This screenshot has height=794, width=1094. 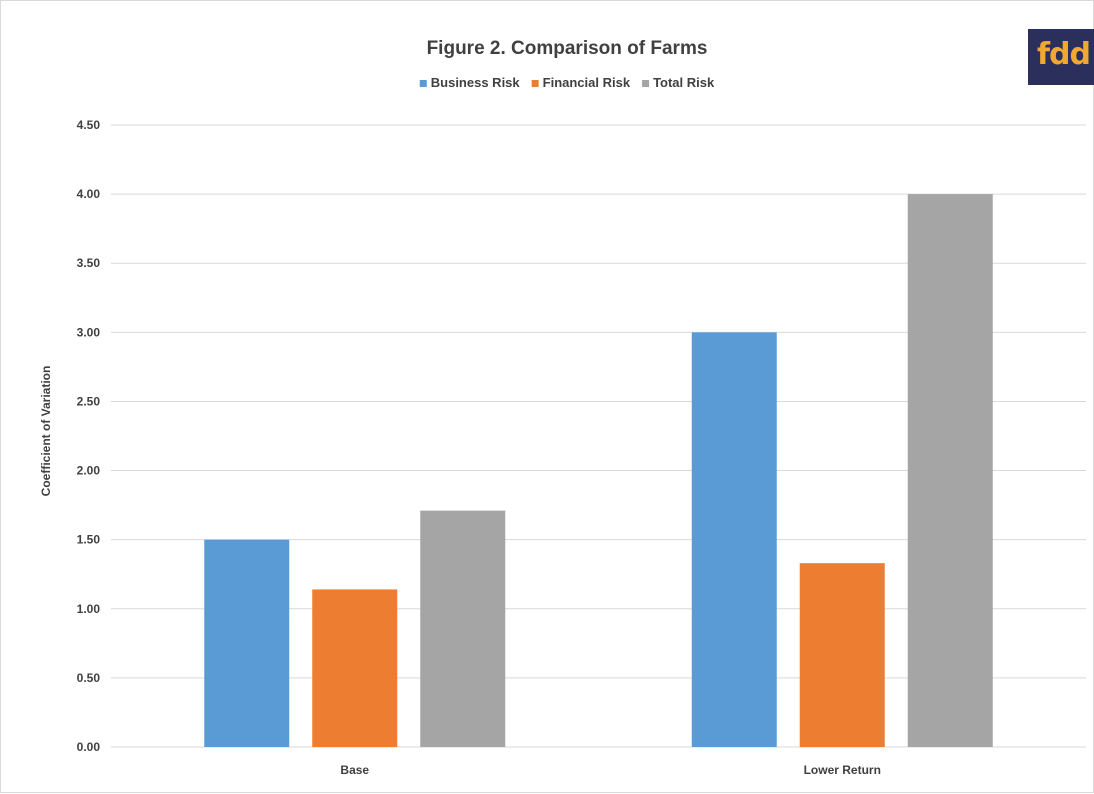 I want to click on y-tick-label: 4.50, so click(x=89, y=125).